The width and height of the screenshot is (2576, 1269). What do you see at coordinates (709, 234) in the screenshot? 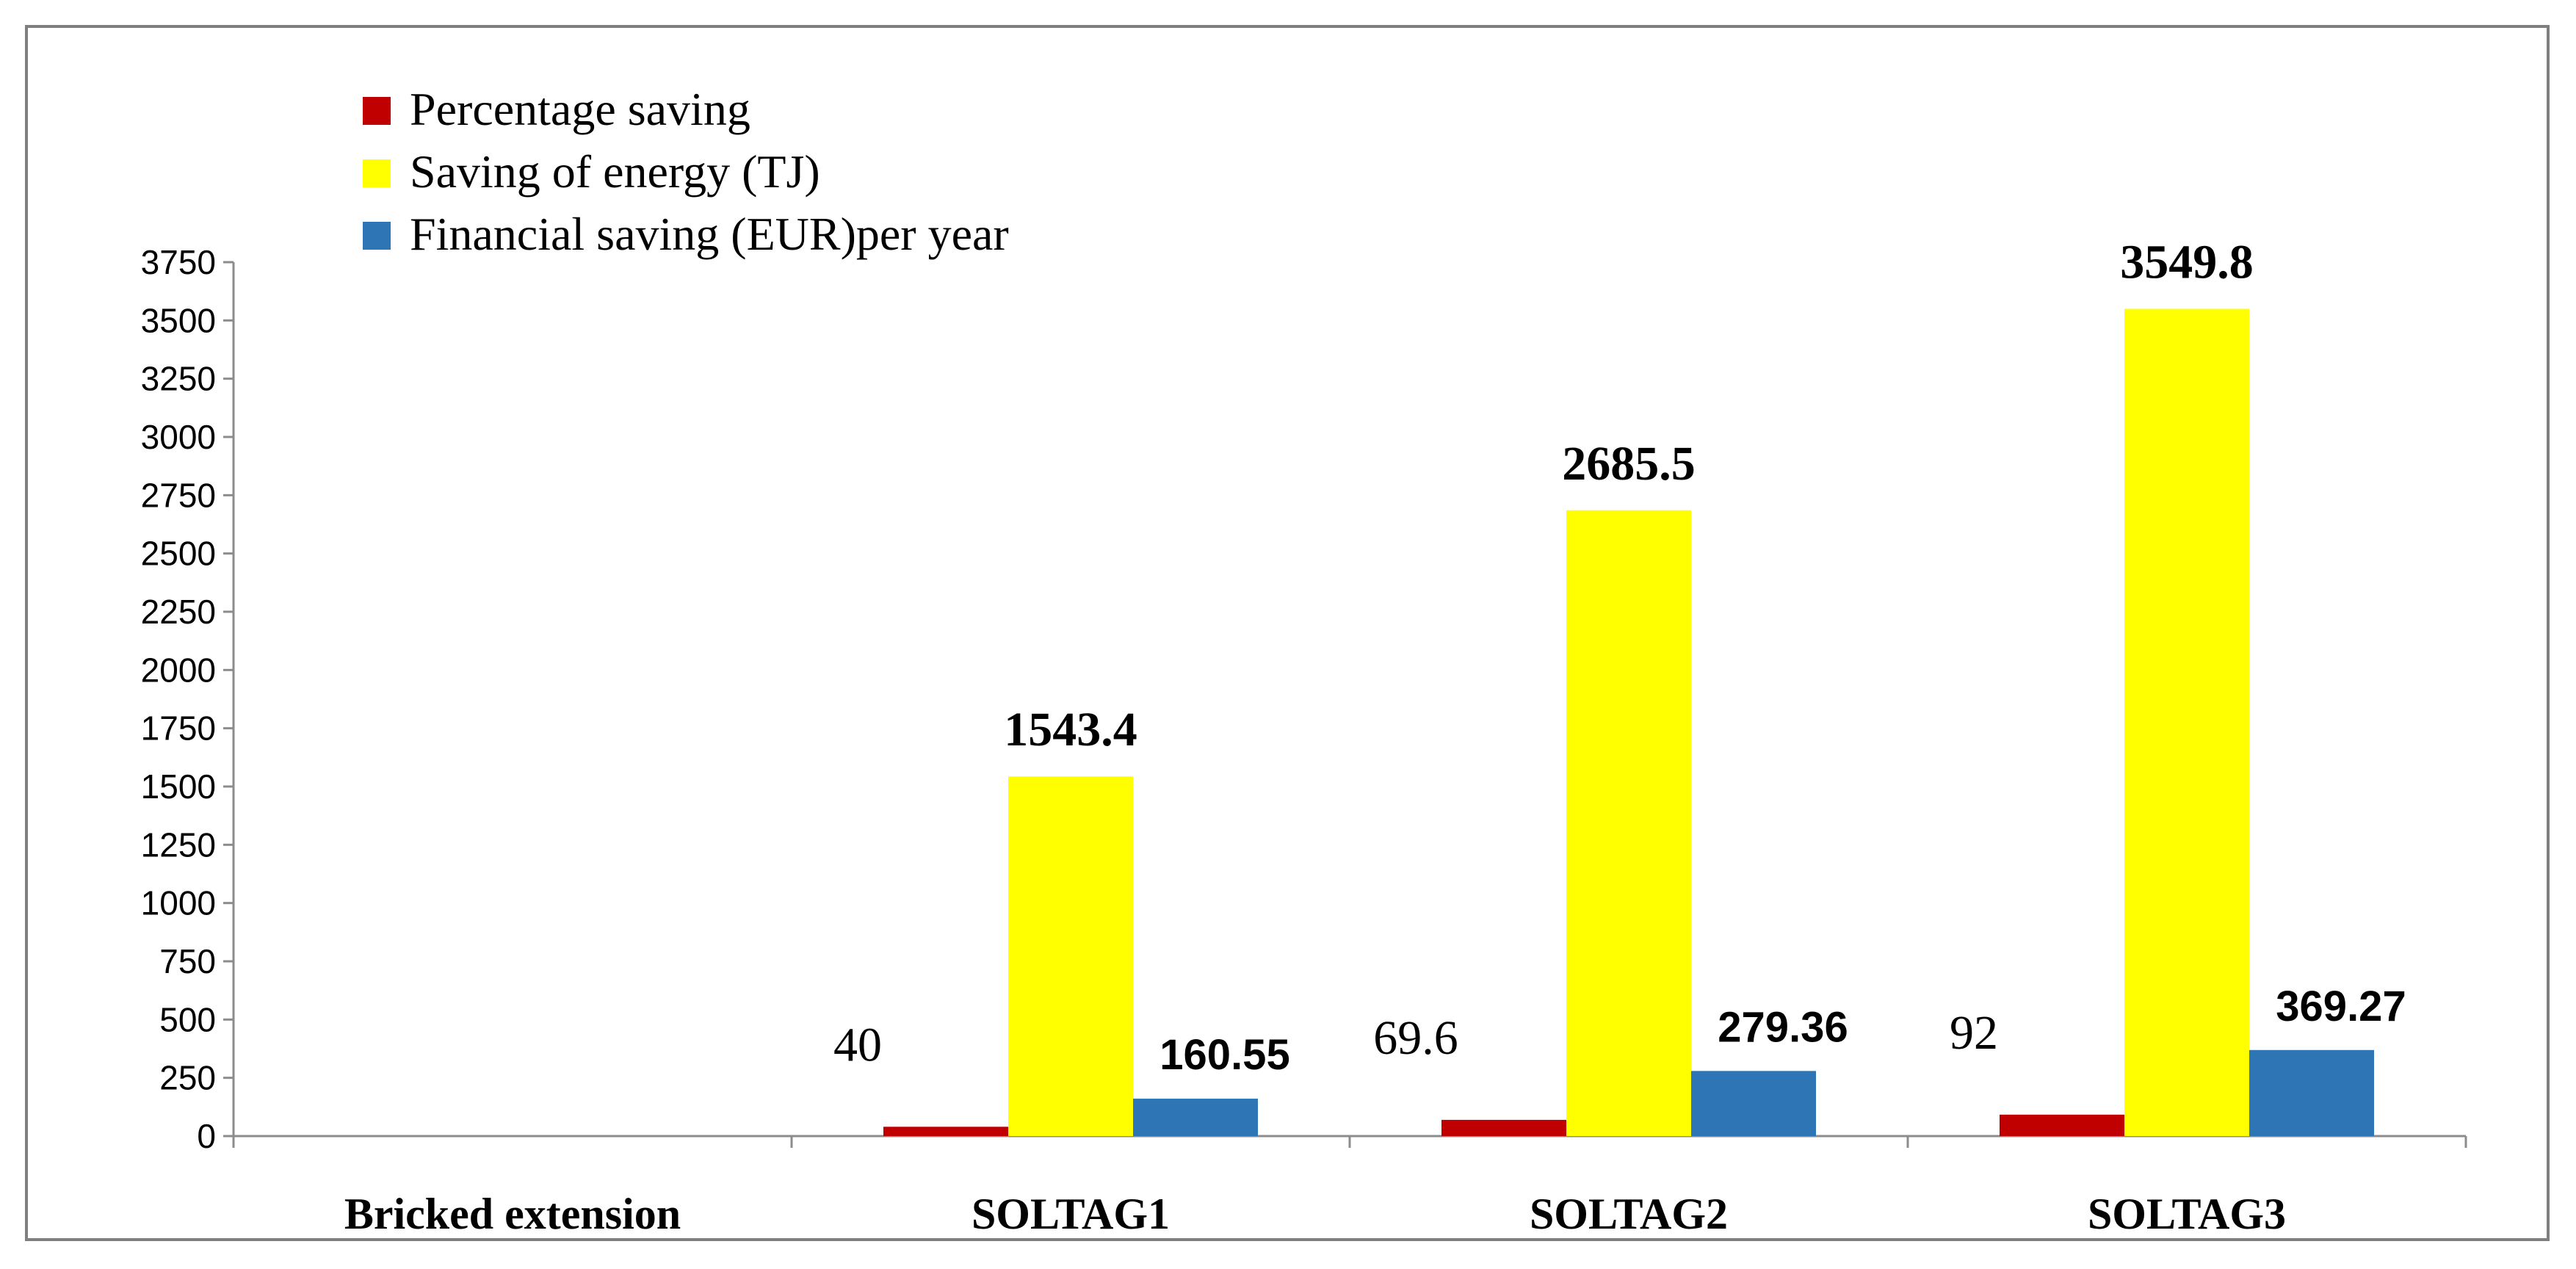
I see `legend-label-financial-saving-eur-per-year: Financial saving (EUR)per year` at bounding box center [709, 234].